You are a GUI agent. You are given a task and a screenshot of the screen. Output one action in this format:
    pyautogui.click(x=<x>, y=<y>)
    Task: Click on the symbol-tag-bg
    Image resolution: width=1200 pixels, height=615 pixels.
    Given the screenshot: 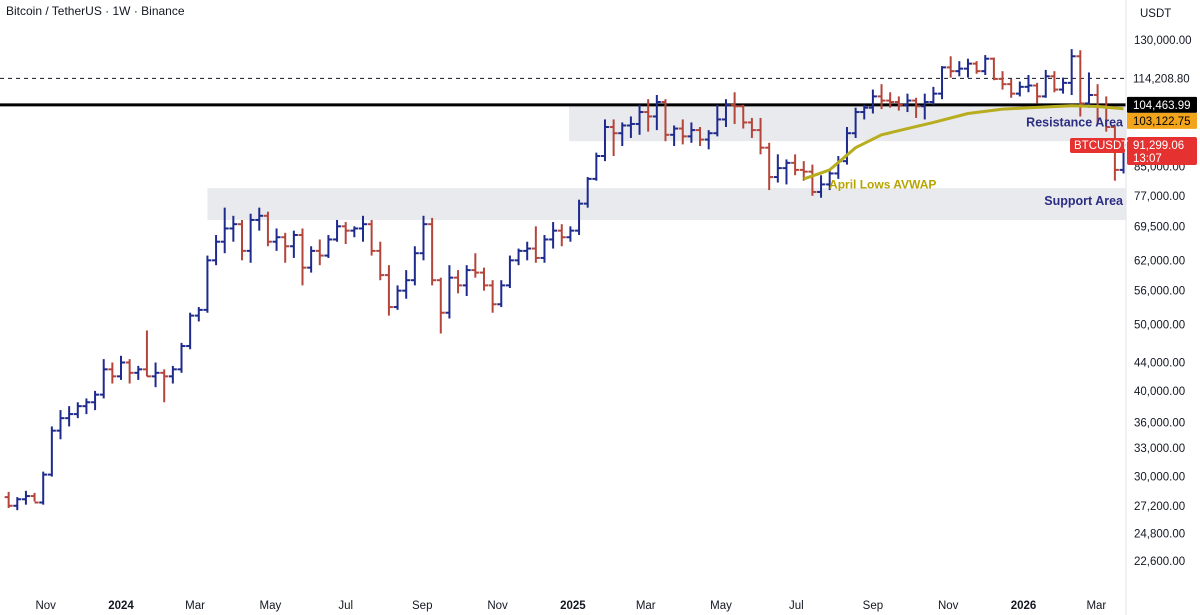 What is the action you would take?
    pyautogui.click(x=1097, y=146)
    